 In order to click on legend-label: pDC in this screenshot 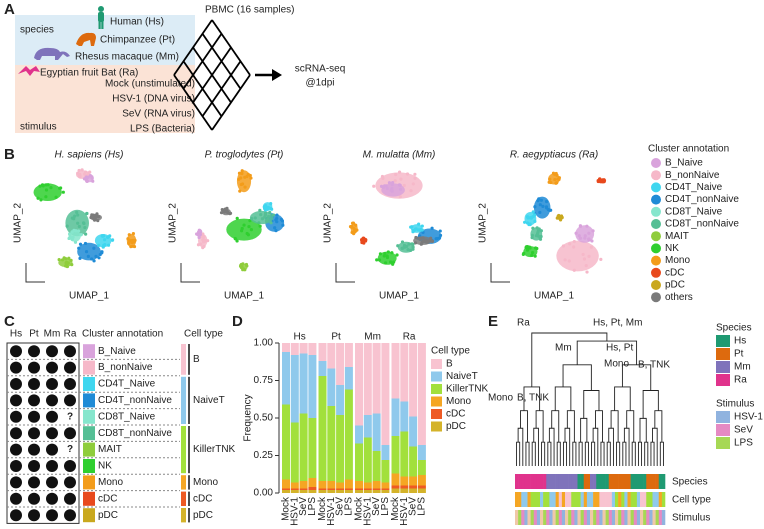, I will do `click(456, 426)`.